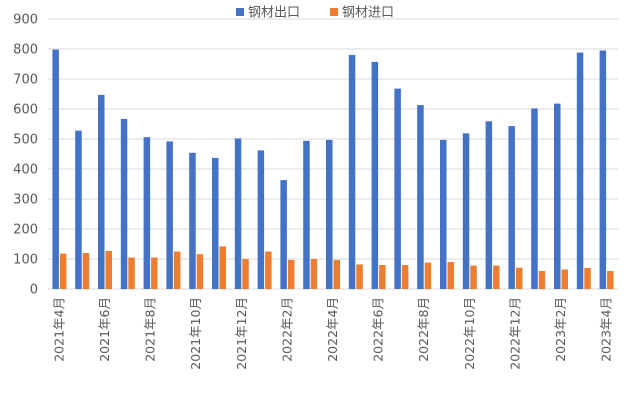 This screenshot has width=640, height=406. What do you see at coordinates (286, 329) in the screenshot?
I see `x-tick-label: 2022年2月` at bounding box center [286, 329].